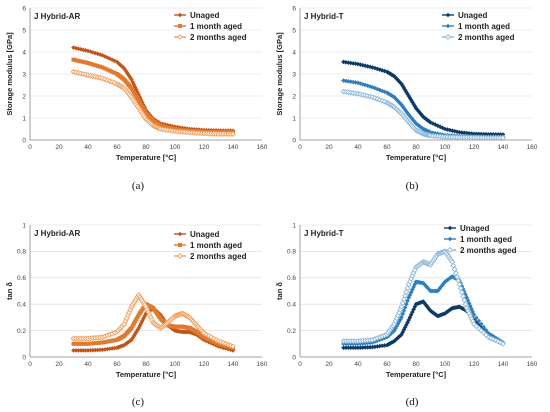 The width and height of the screenshot is (550, 412). Describe the element at coordinates (88, 147) in the screenshot. I see `x-tick-label: 40` at that location.